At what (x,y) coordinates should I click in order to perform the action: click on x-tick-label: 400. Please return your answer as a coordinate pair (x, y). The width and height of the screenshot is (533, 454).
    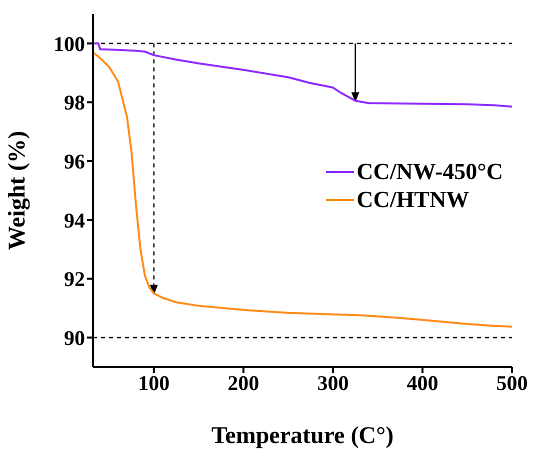
    Looking at the image, I should click on (422, 382).